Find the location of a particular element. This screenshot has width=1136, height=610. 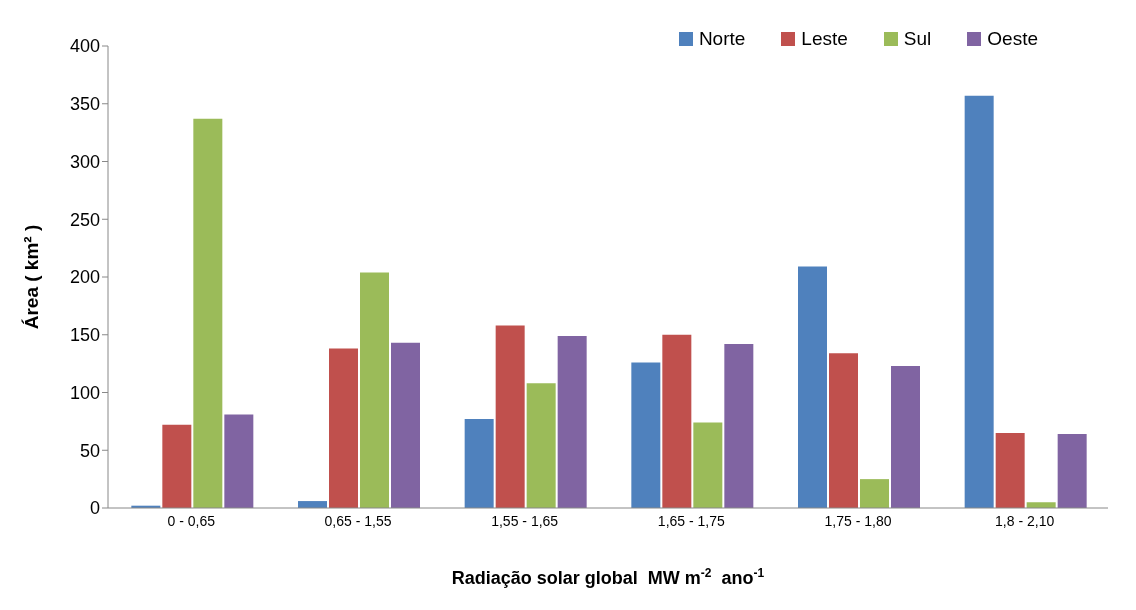

y-tick-label: 400 is located at coordinates (84, 46).